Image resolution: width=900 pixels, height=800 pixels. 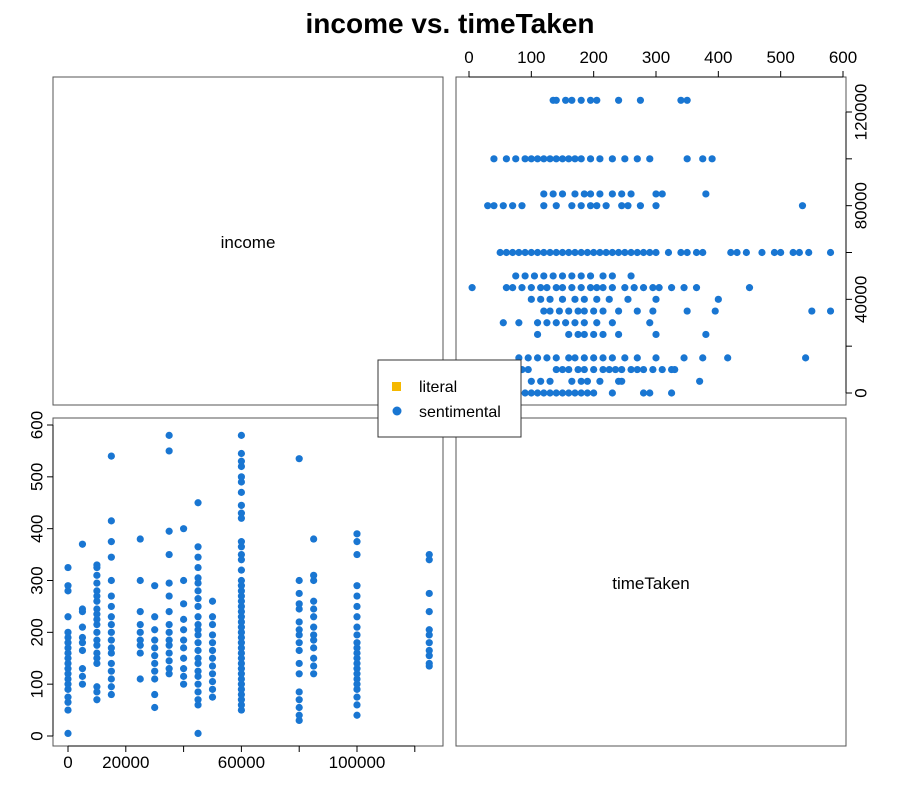 What do you see at coordinates (843, 57) in the screenshot?
I see `timeTaken-tick-label-top-6: 600` at bounding box center [843, 57].